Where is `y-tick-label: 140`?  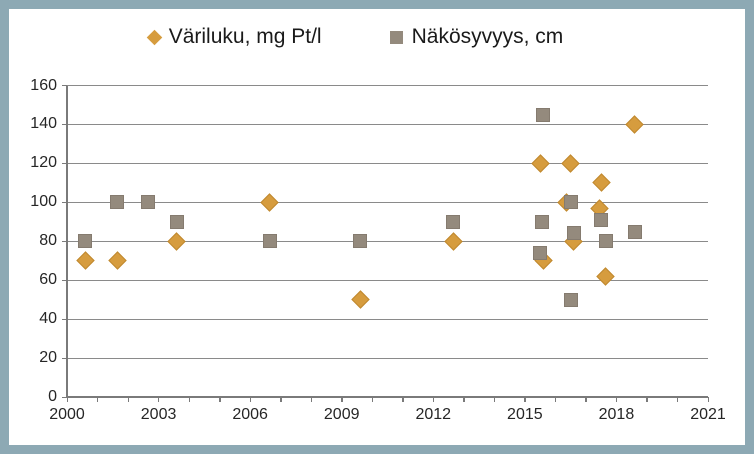
y-tick-label: 140 is located at coordinates (43, 124).